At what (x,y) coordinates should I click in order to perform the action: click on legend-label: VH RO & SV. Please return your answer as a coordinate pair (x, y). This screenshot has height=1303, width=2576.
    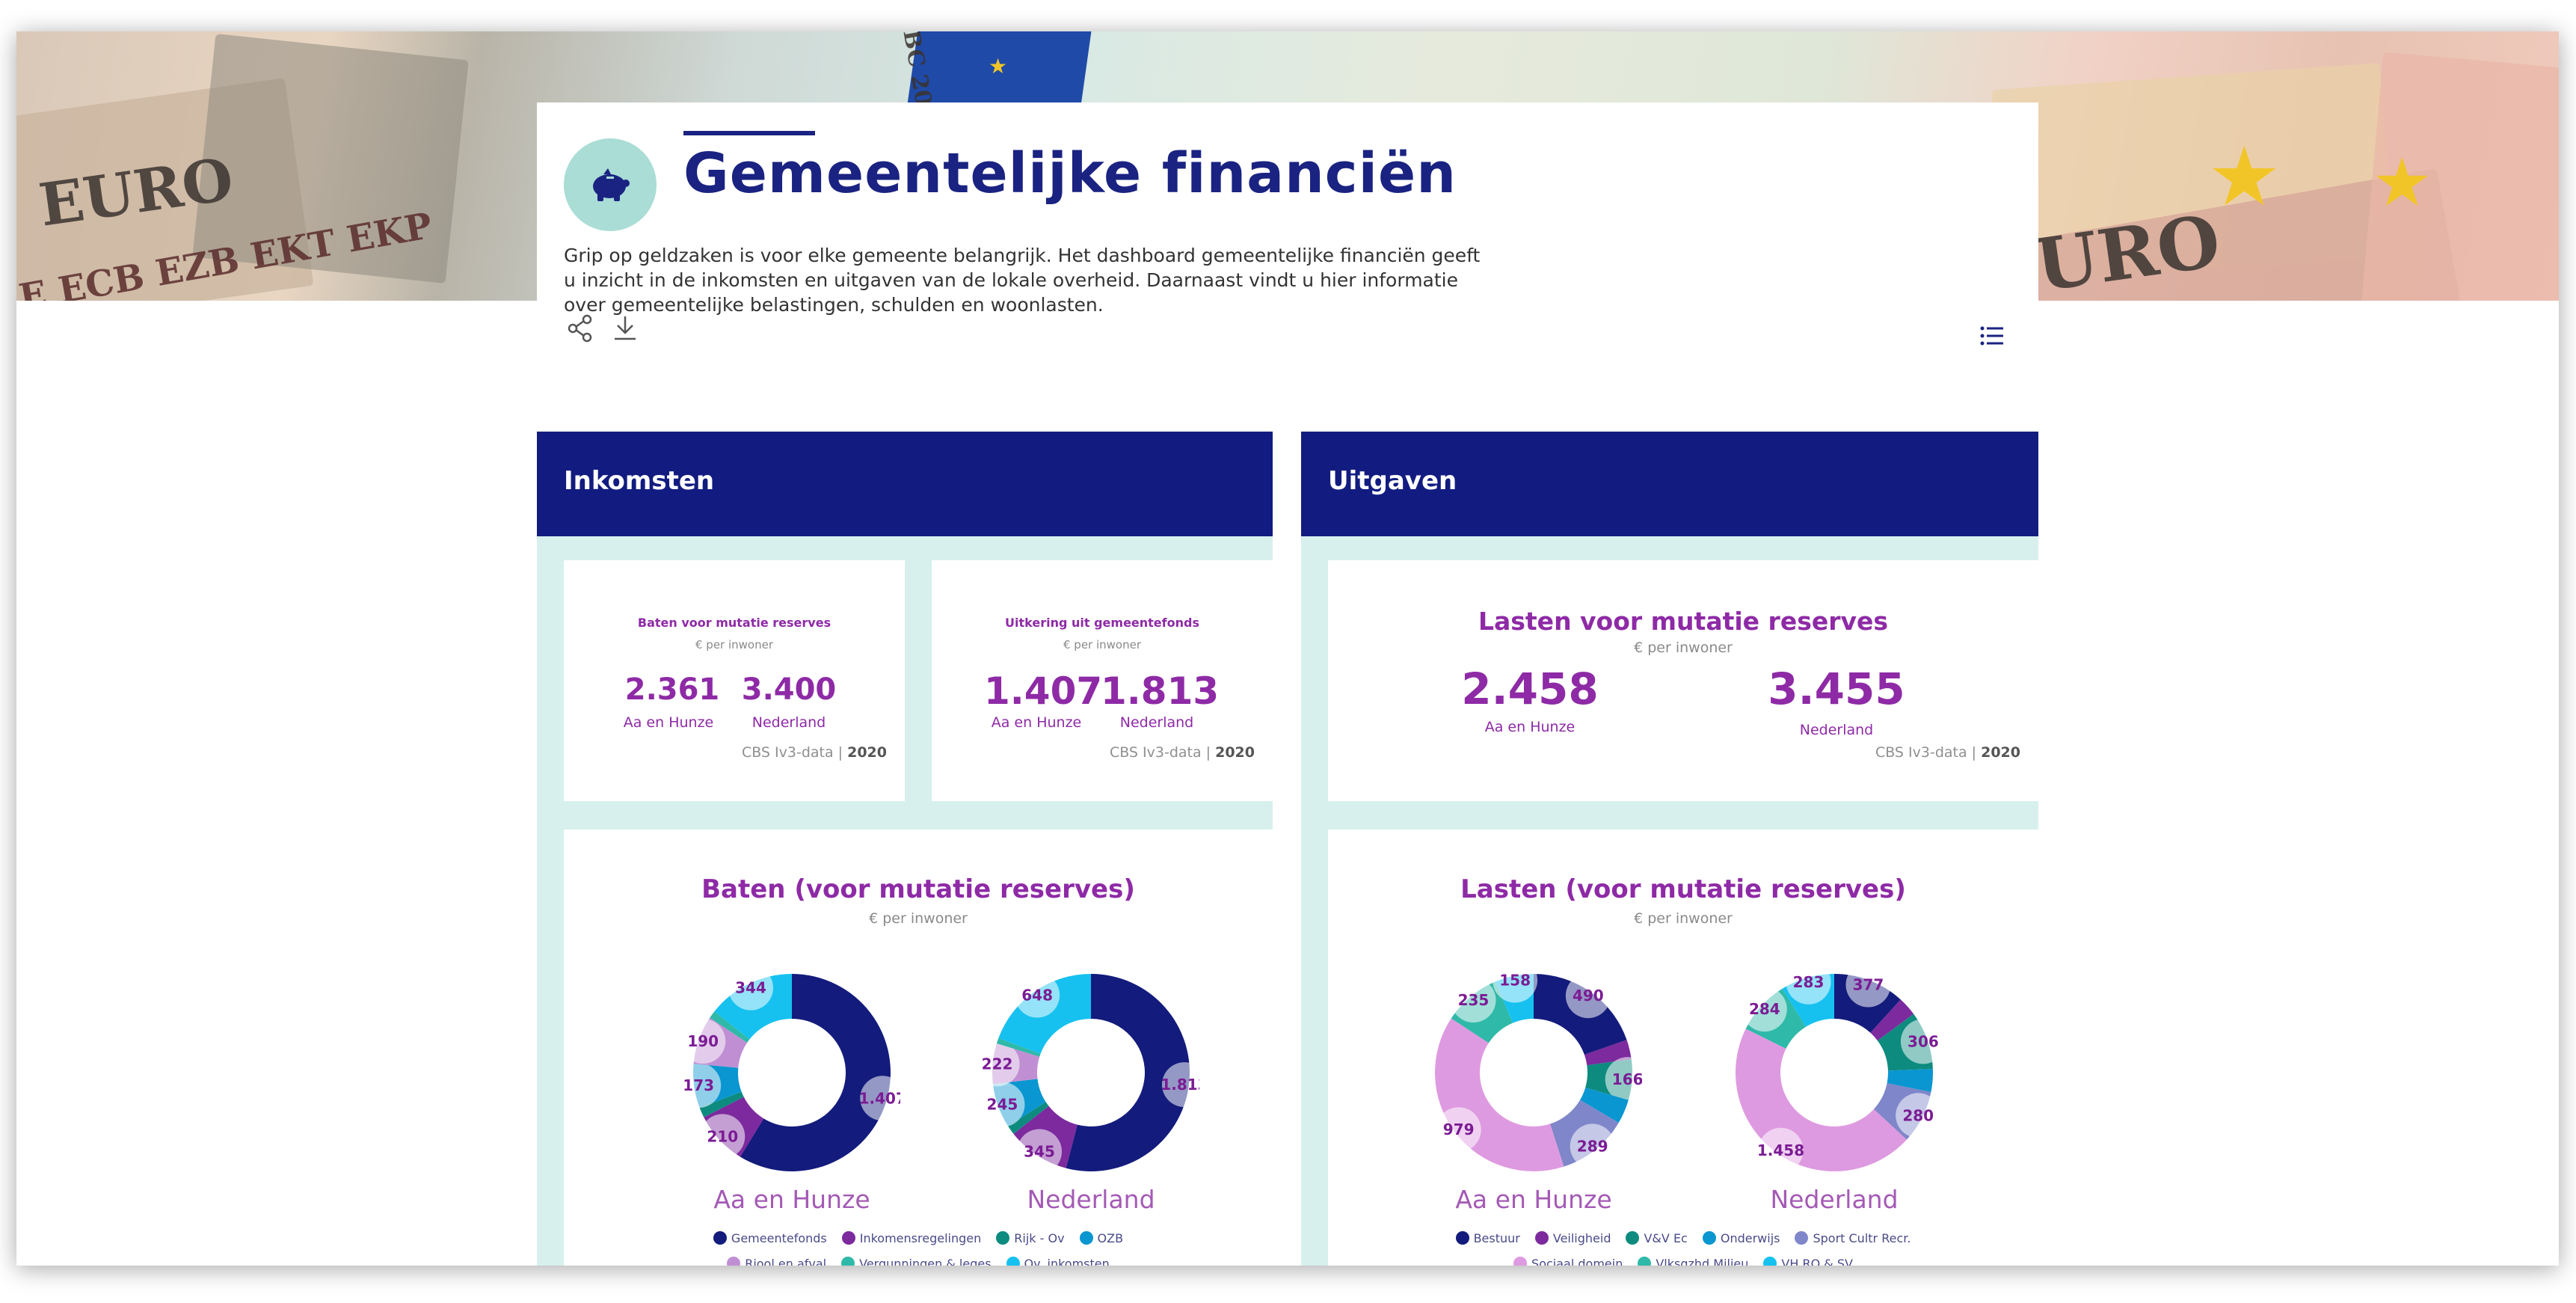
    Looking at the image, I should click on (1817, 1261).